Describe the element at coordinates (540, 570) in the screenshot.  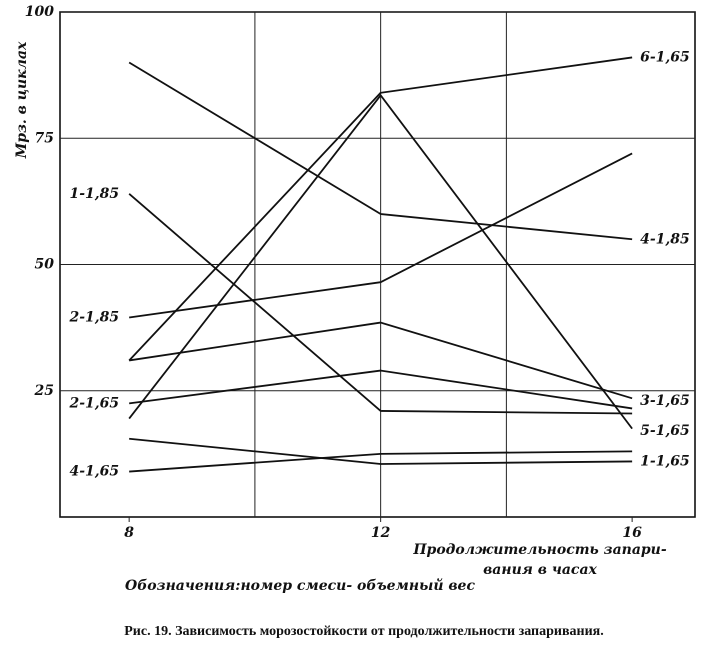
I see `x-axis-label: вания в часах` at that location.